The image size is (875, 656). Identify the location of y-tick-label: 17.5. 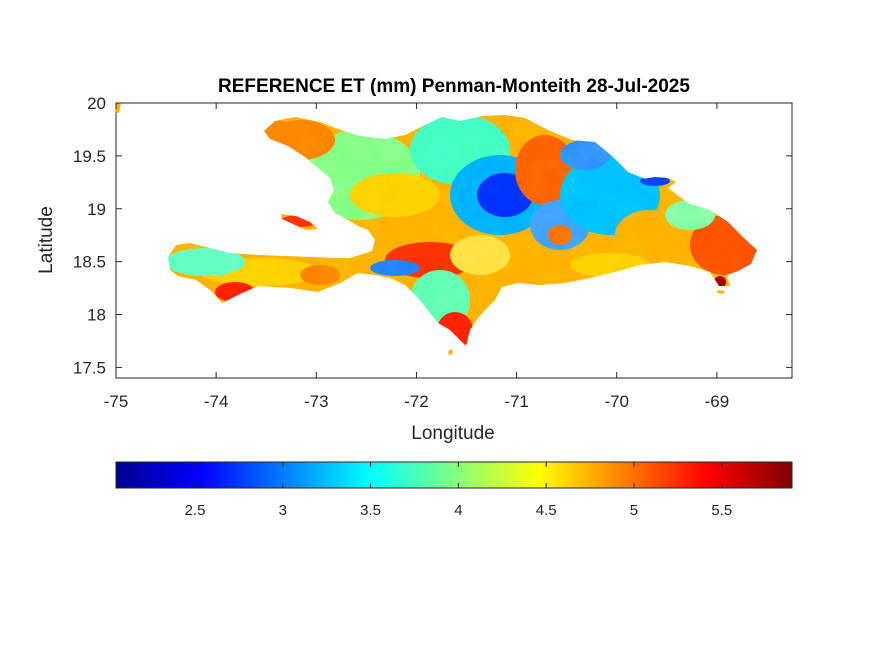
(89, 367).